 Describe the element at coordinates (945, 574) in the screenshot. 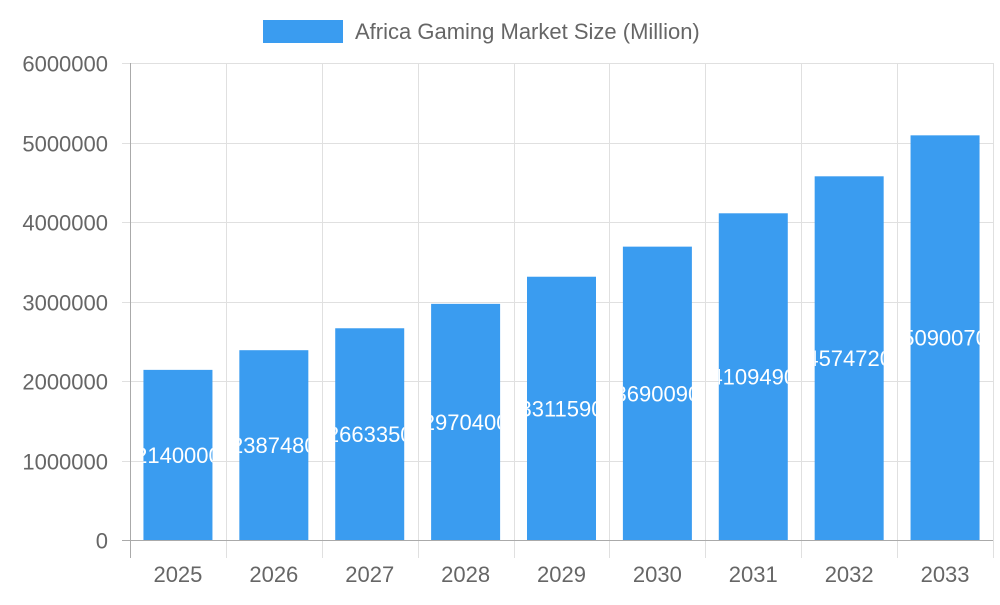

I see `x-tick-label: 2033` at that location.